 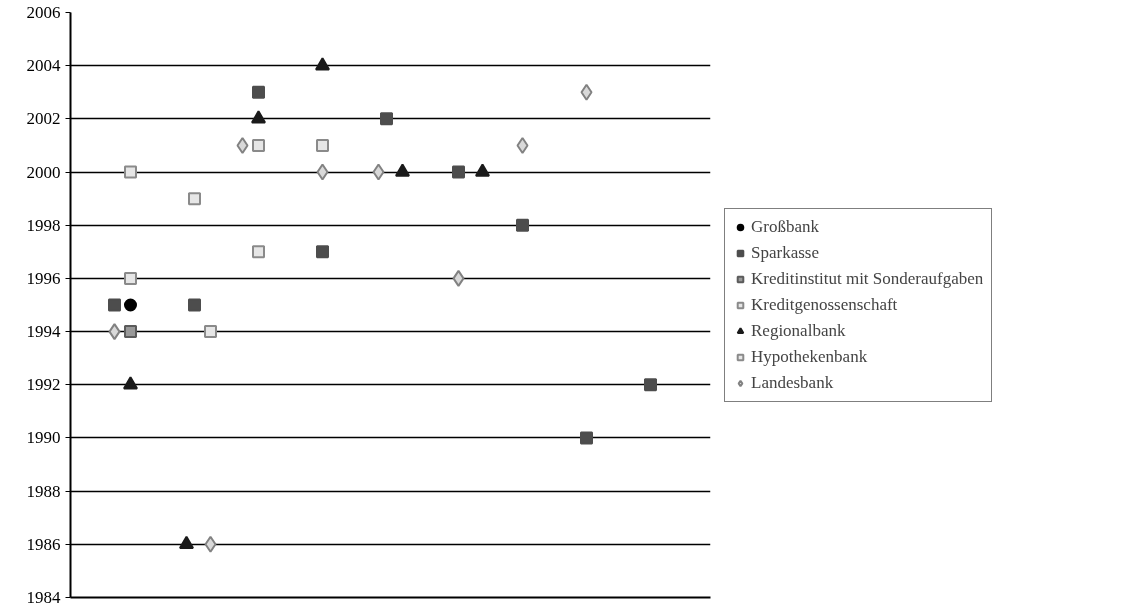 What do you see at coordinates (43, 66) in the screenshot?
I see `y-tick-label: 2004` at bounding box center [43, 66].